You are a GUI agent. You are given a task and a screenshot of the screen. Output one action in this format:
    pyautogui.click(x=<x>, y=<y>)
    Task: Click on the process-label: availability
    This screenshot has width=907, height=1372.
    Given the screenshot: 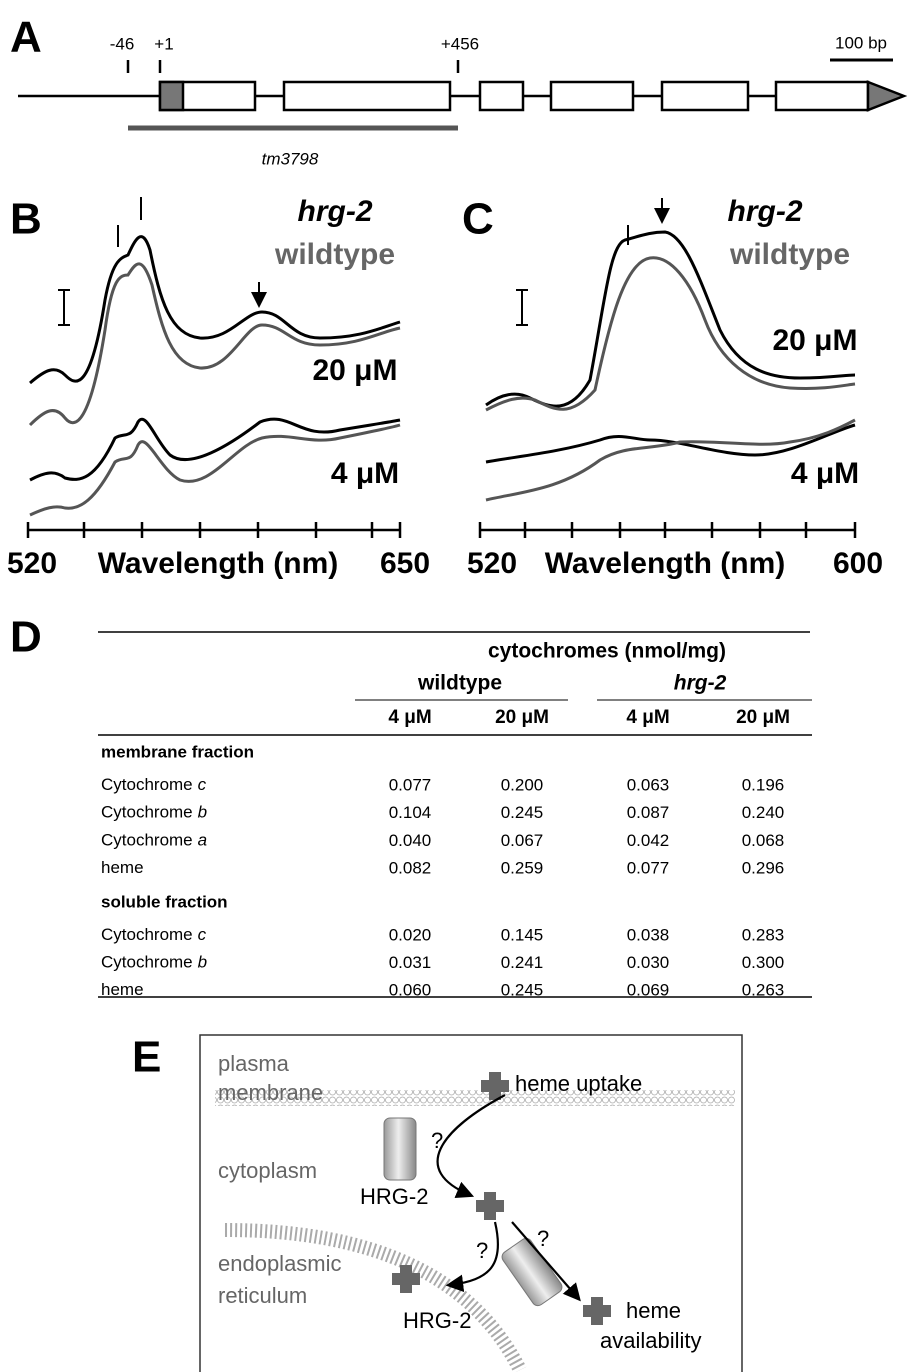 What is the action you would take?
    pyautogui.click(x=651, y=1340)
    